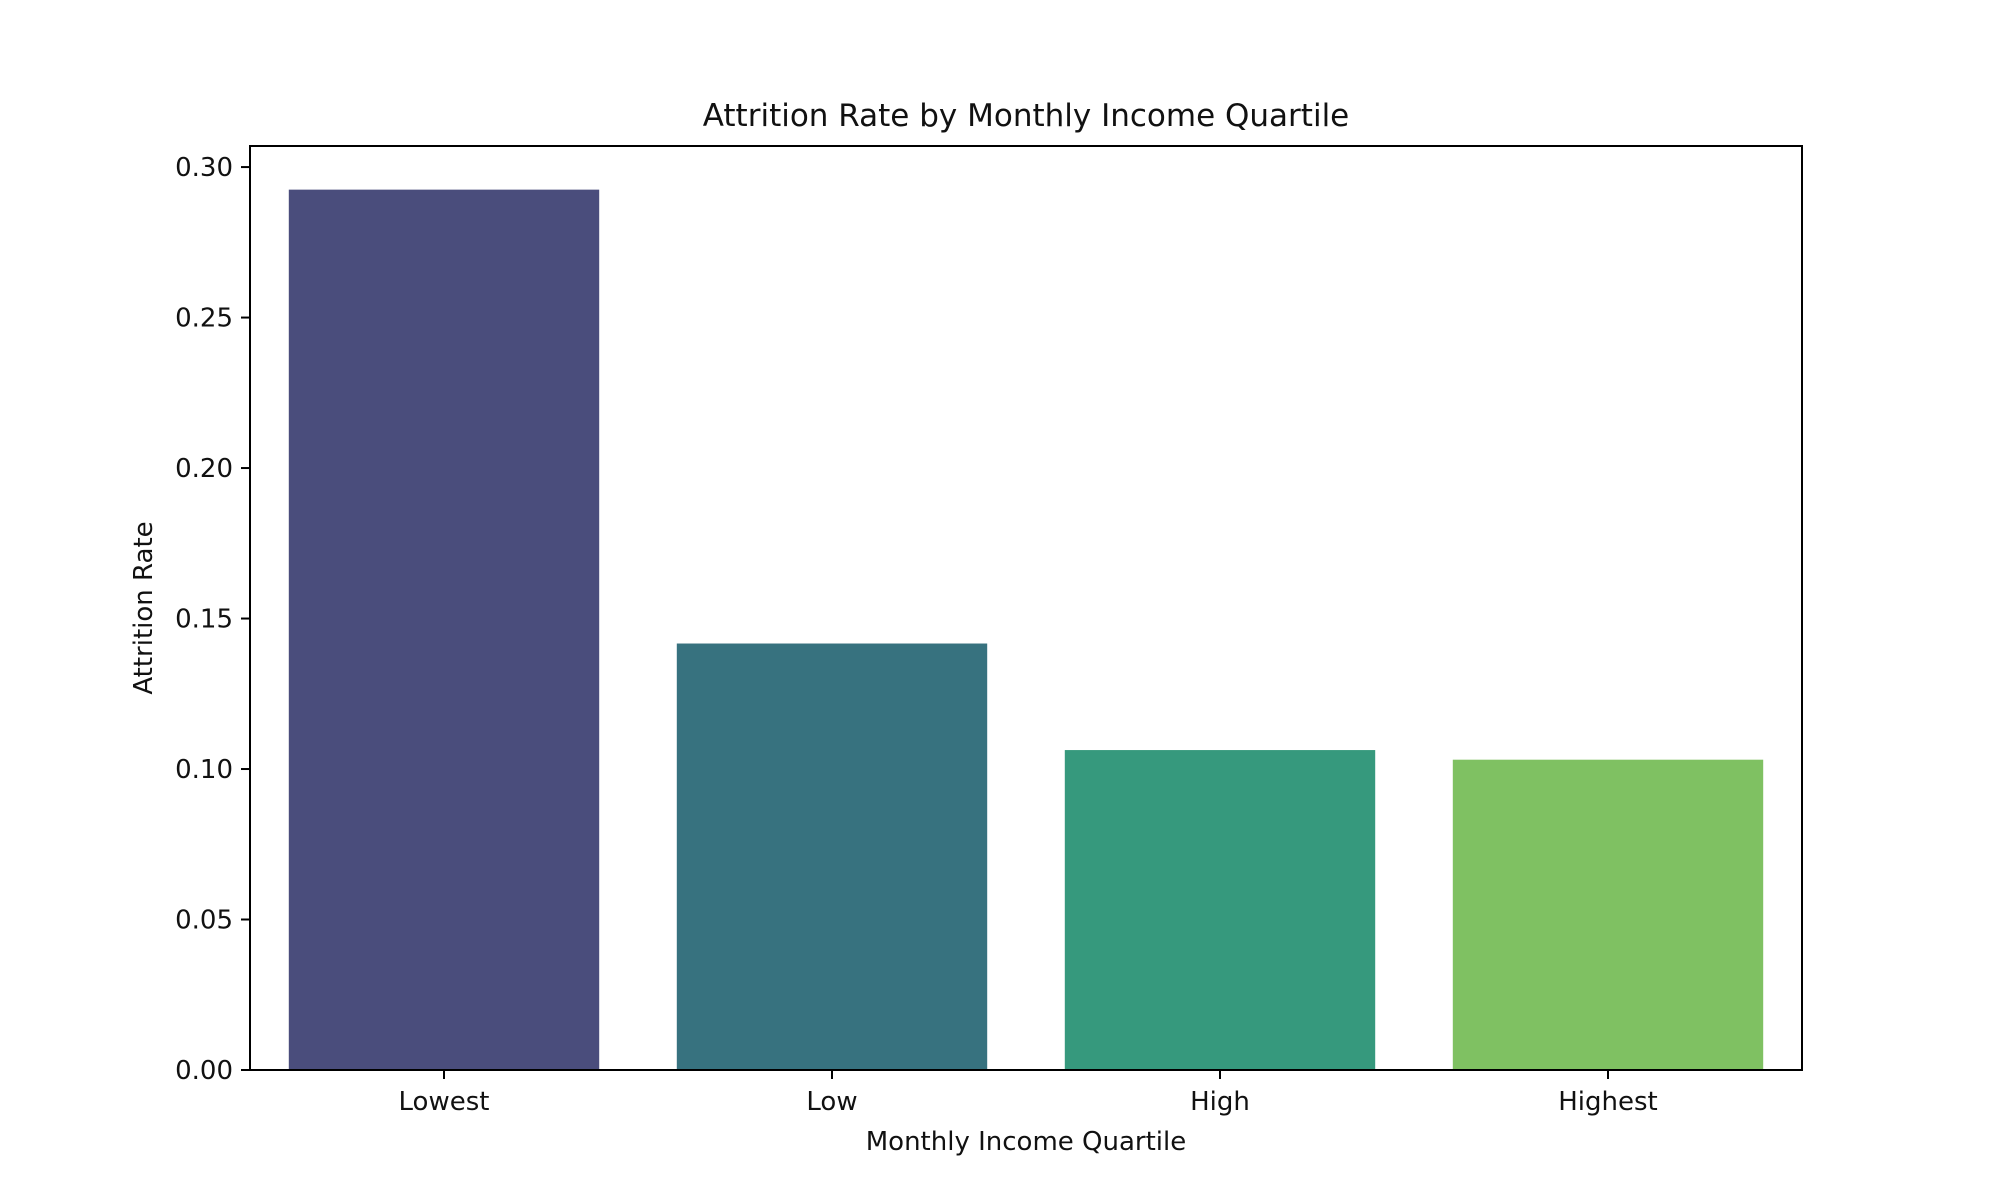  Describe the element at coordinates (204, 620) in the screenshot. I see `y-tick-label: 0.15` at that location.